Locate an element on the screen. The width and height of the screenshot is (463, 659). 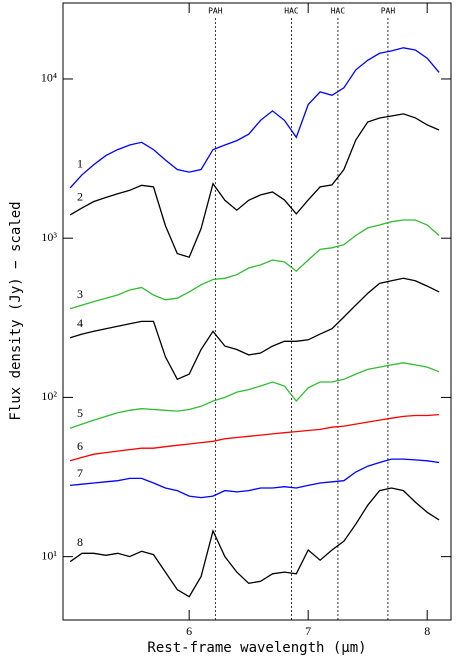
series-label: 2 is located at coordinates (80, 197).